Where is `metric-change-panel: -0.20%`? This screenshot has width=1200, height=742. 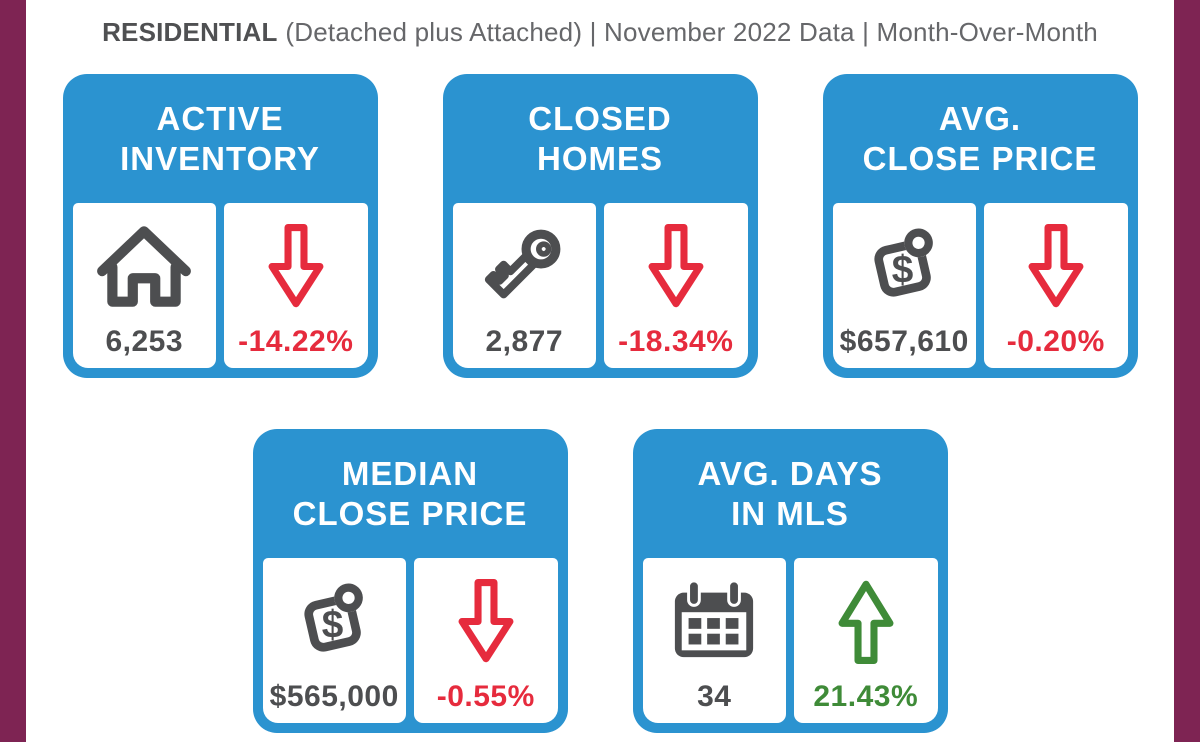
metric-change-panel: -0.20% is located at coordinates (1056, 285).